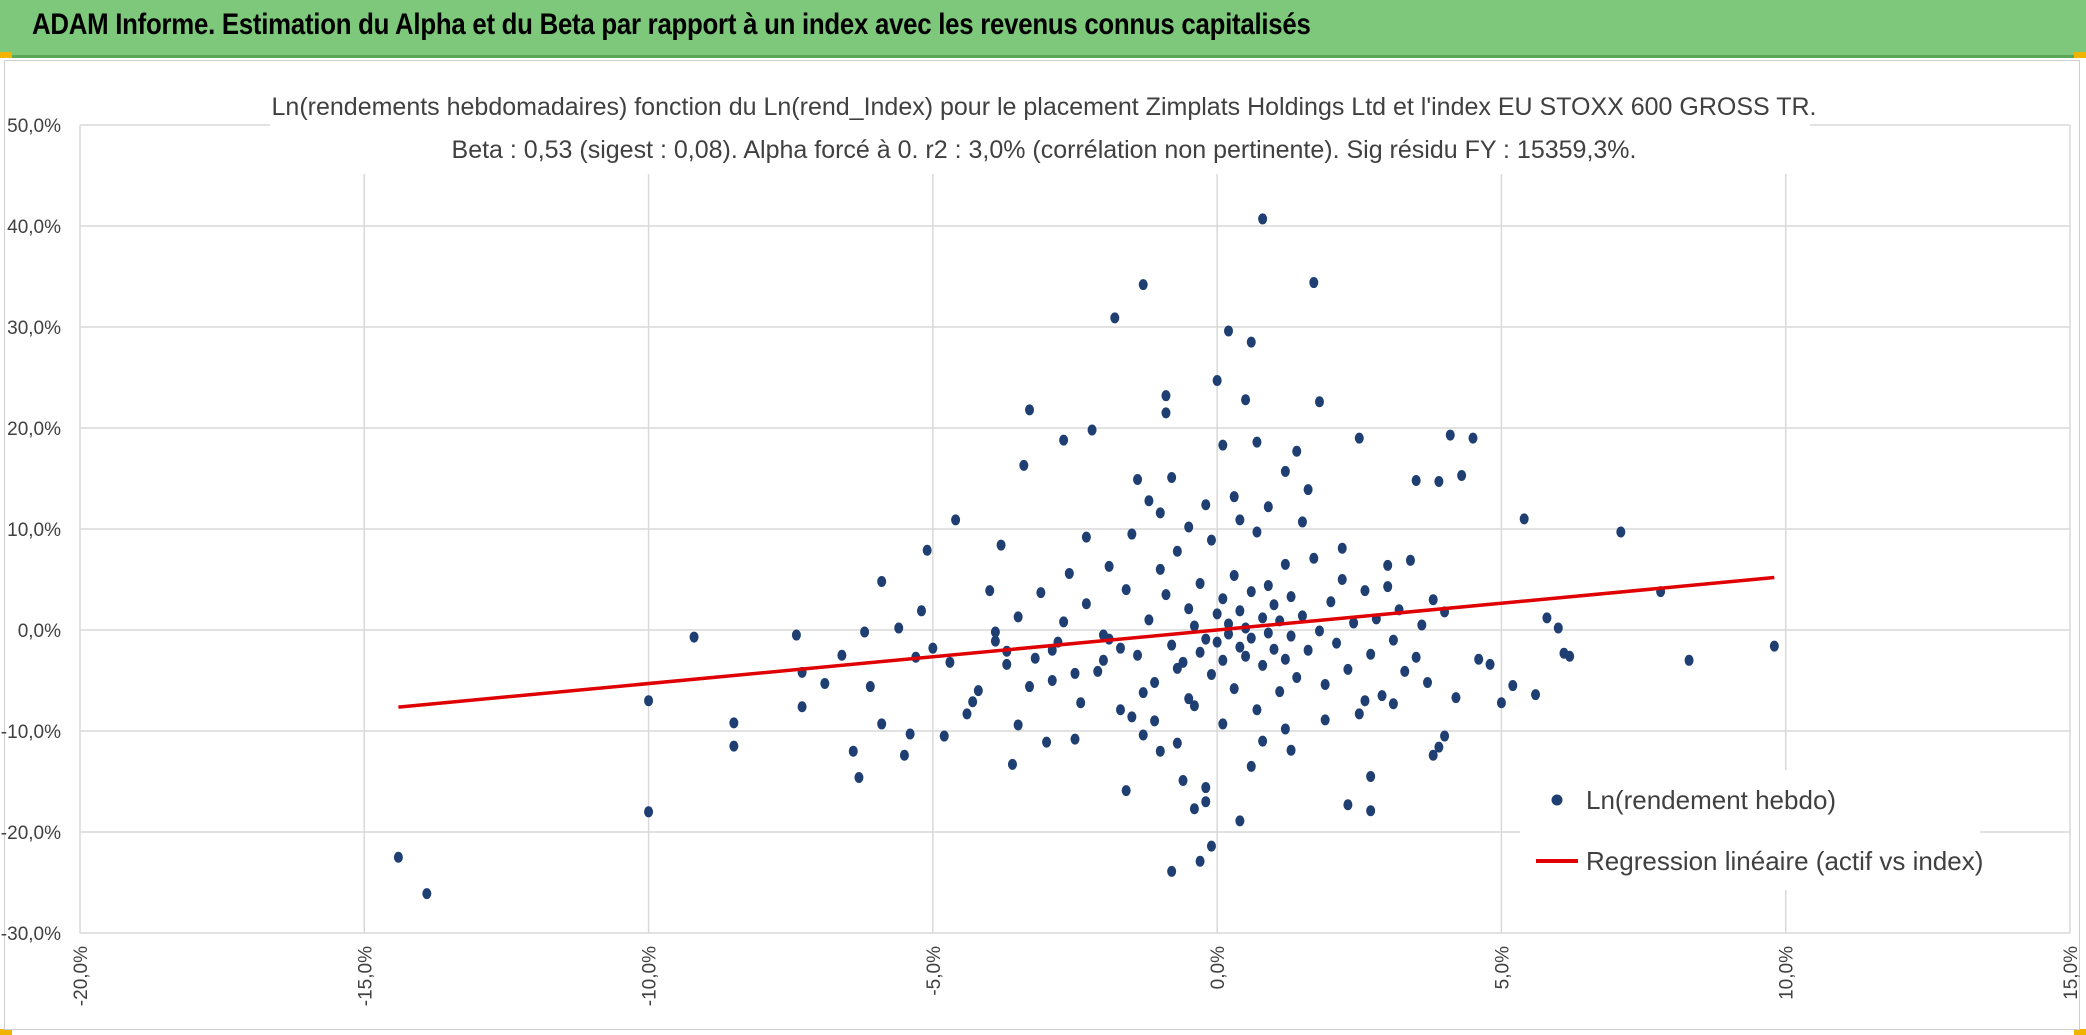  I want to click on y-tick-label: 30,0%, so click(34, 328).